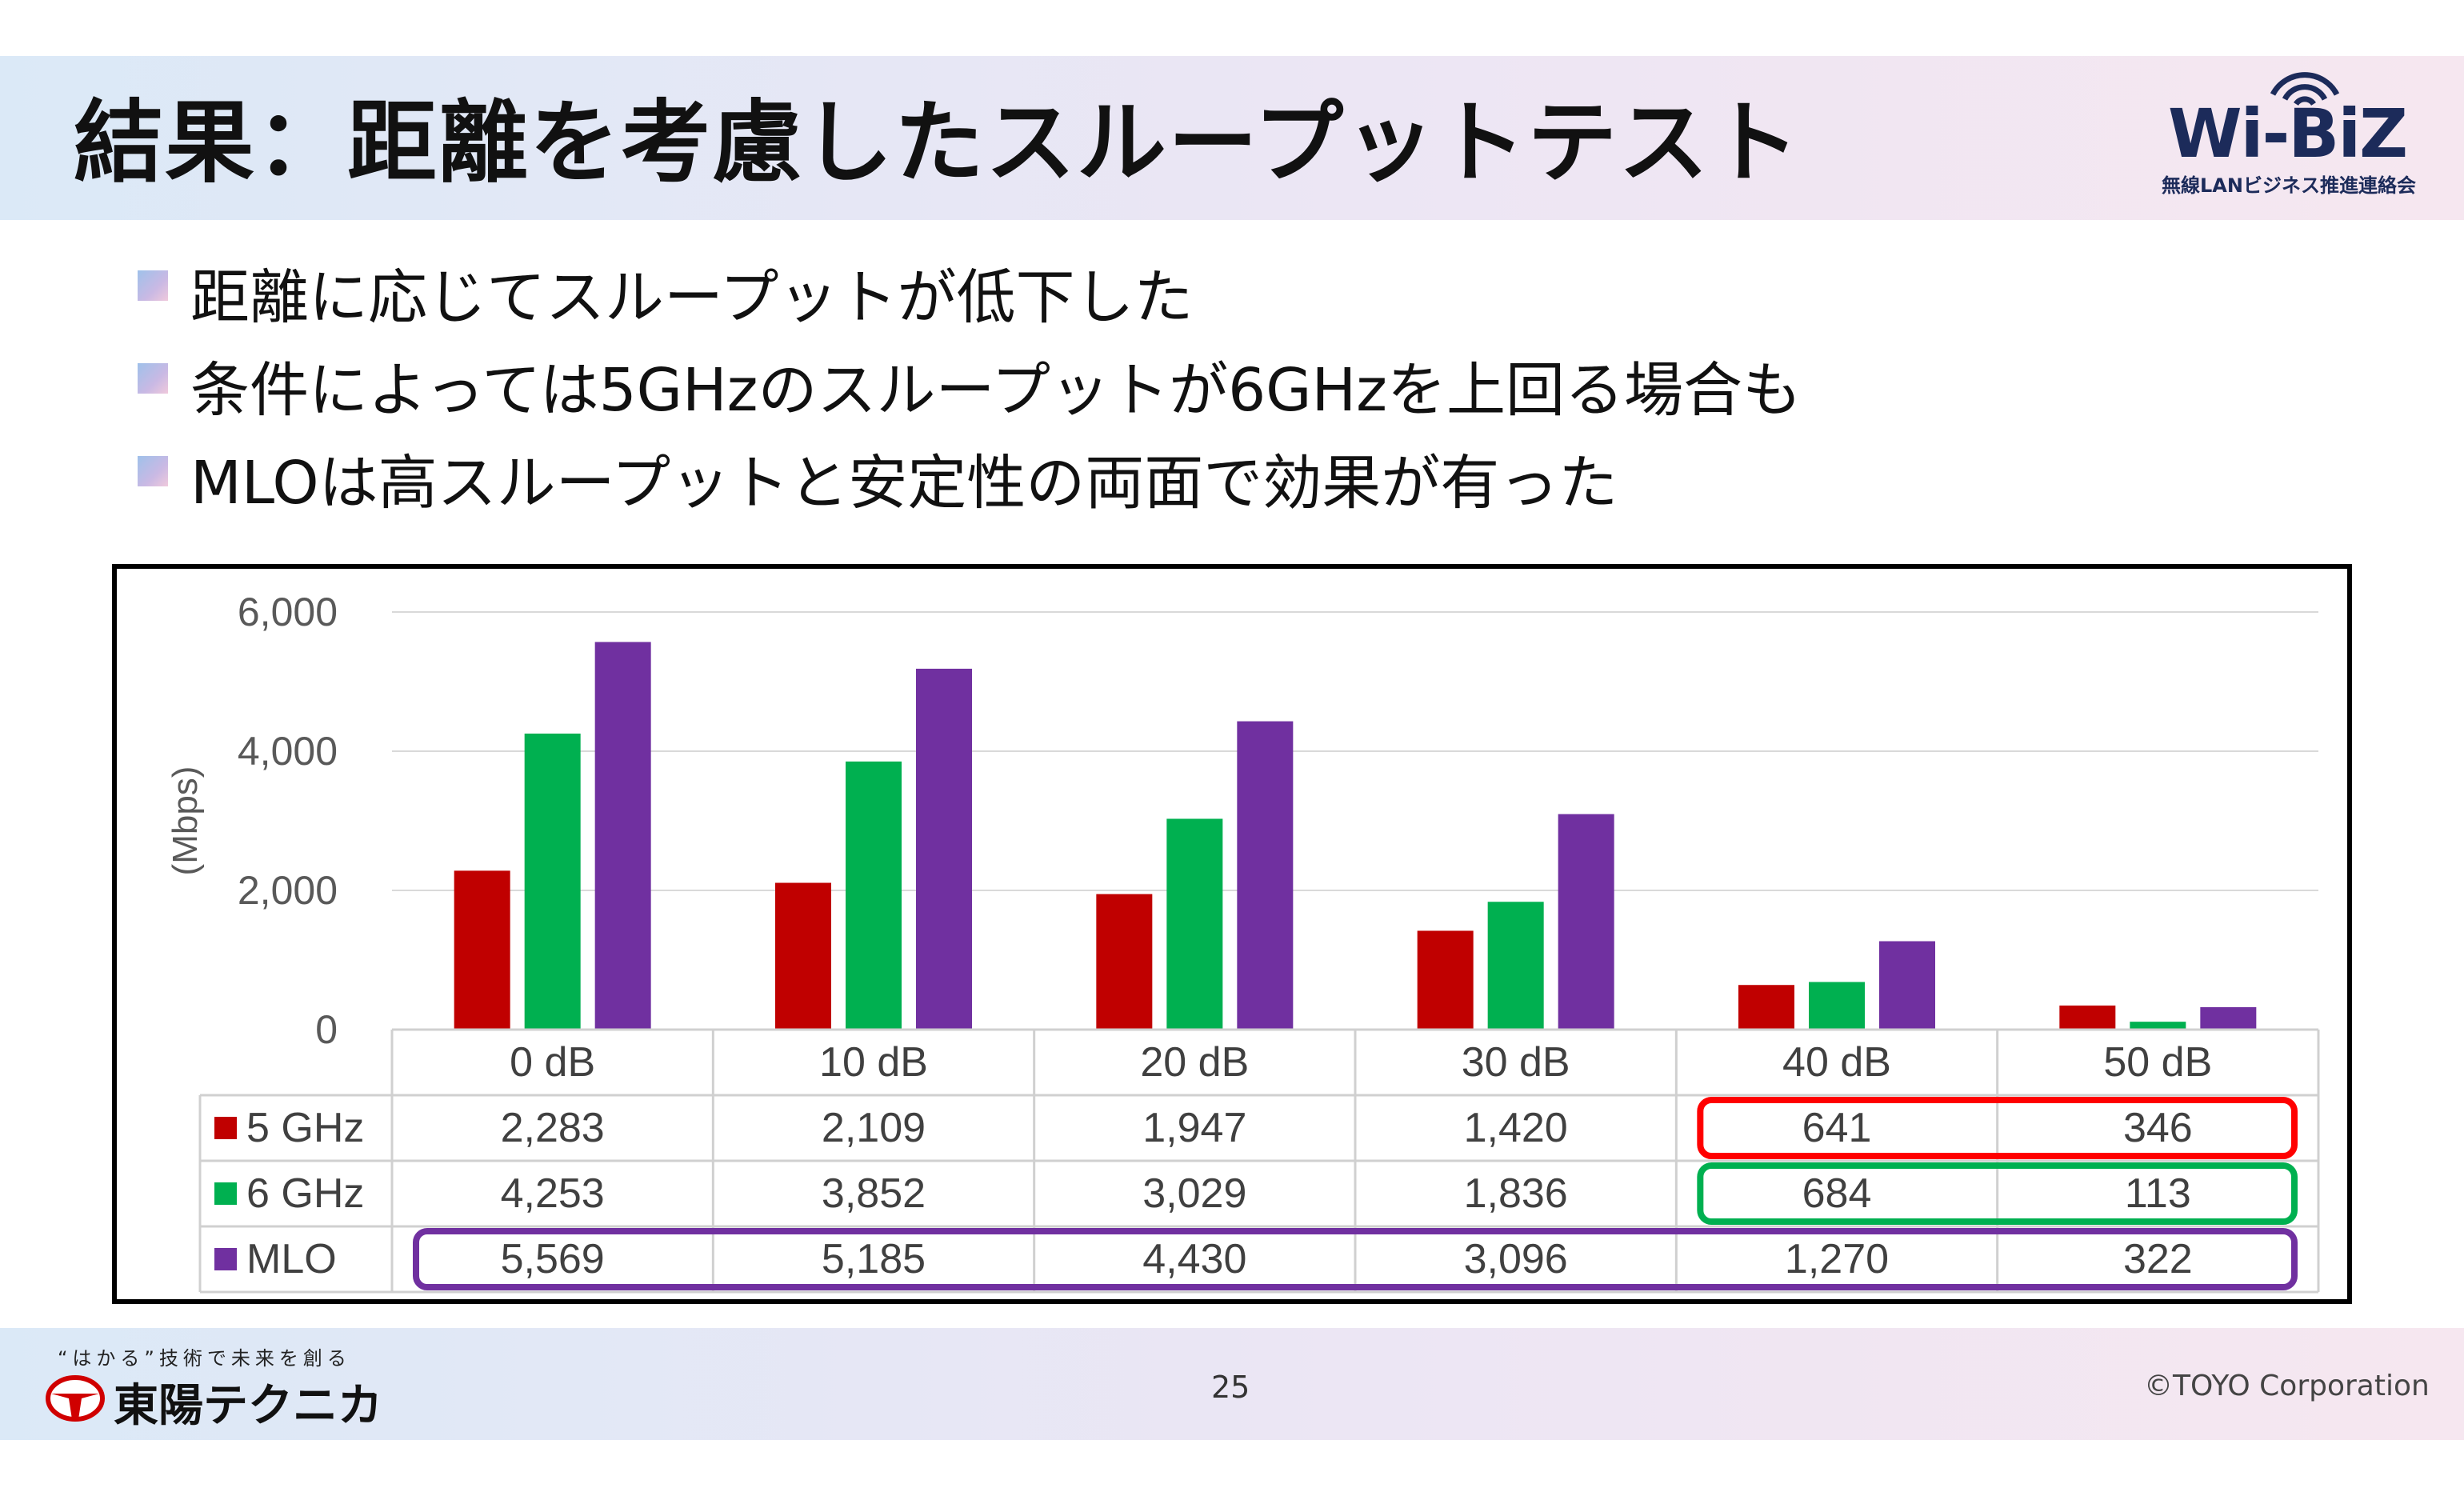  Describe the element at coordinates (1194, 1193) in the screenshot. I see `data-table-value: 3,029` at that location.